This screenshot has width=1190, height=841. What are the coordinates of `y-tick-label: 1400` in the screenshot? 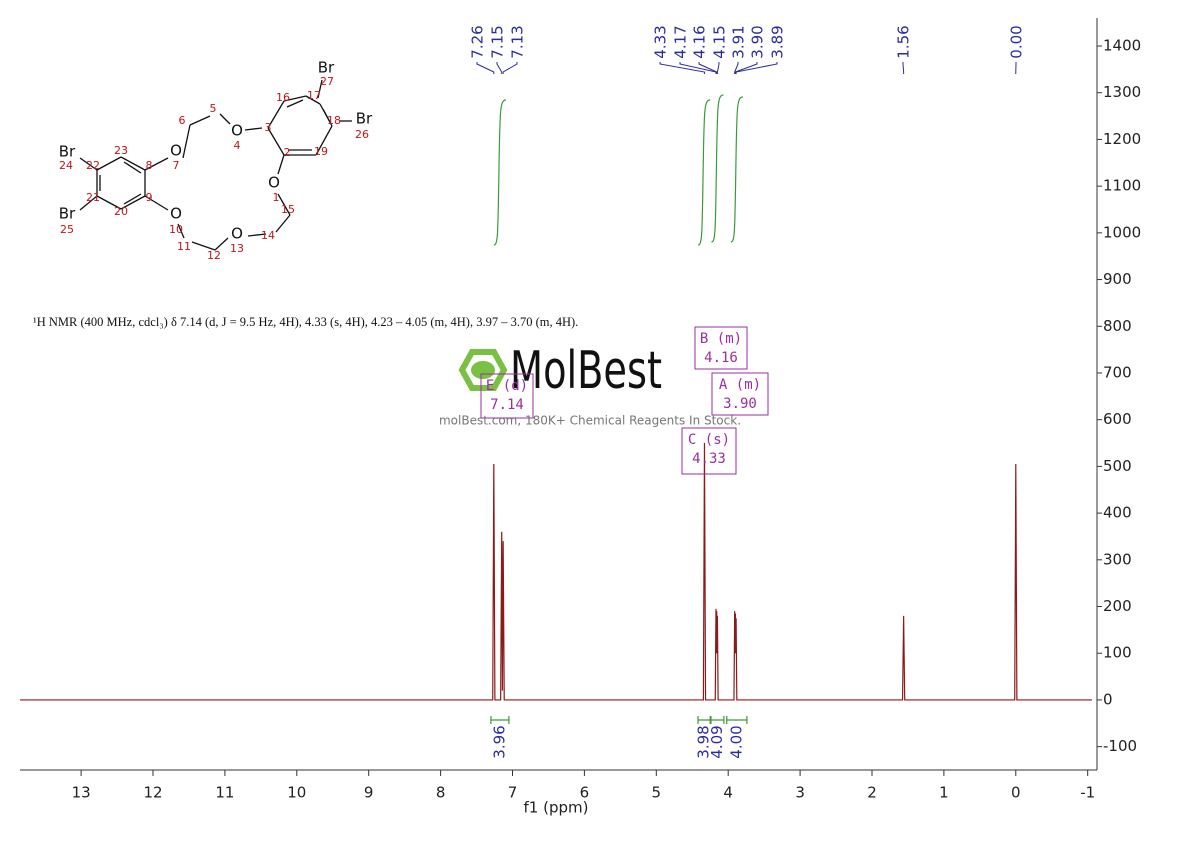 It's located at (1122, 46).